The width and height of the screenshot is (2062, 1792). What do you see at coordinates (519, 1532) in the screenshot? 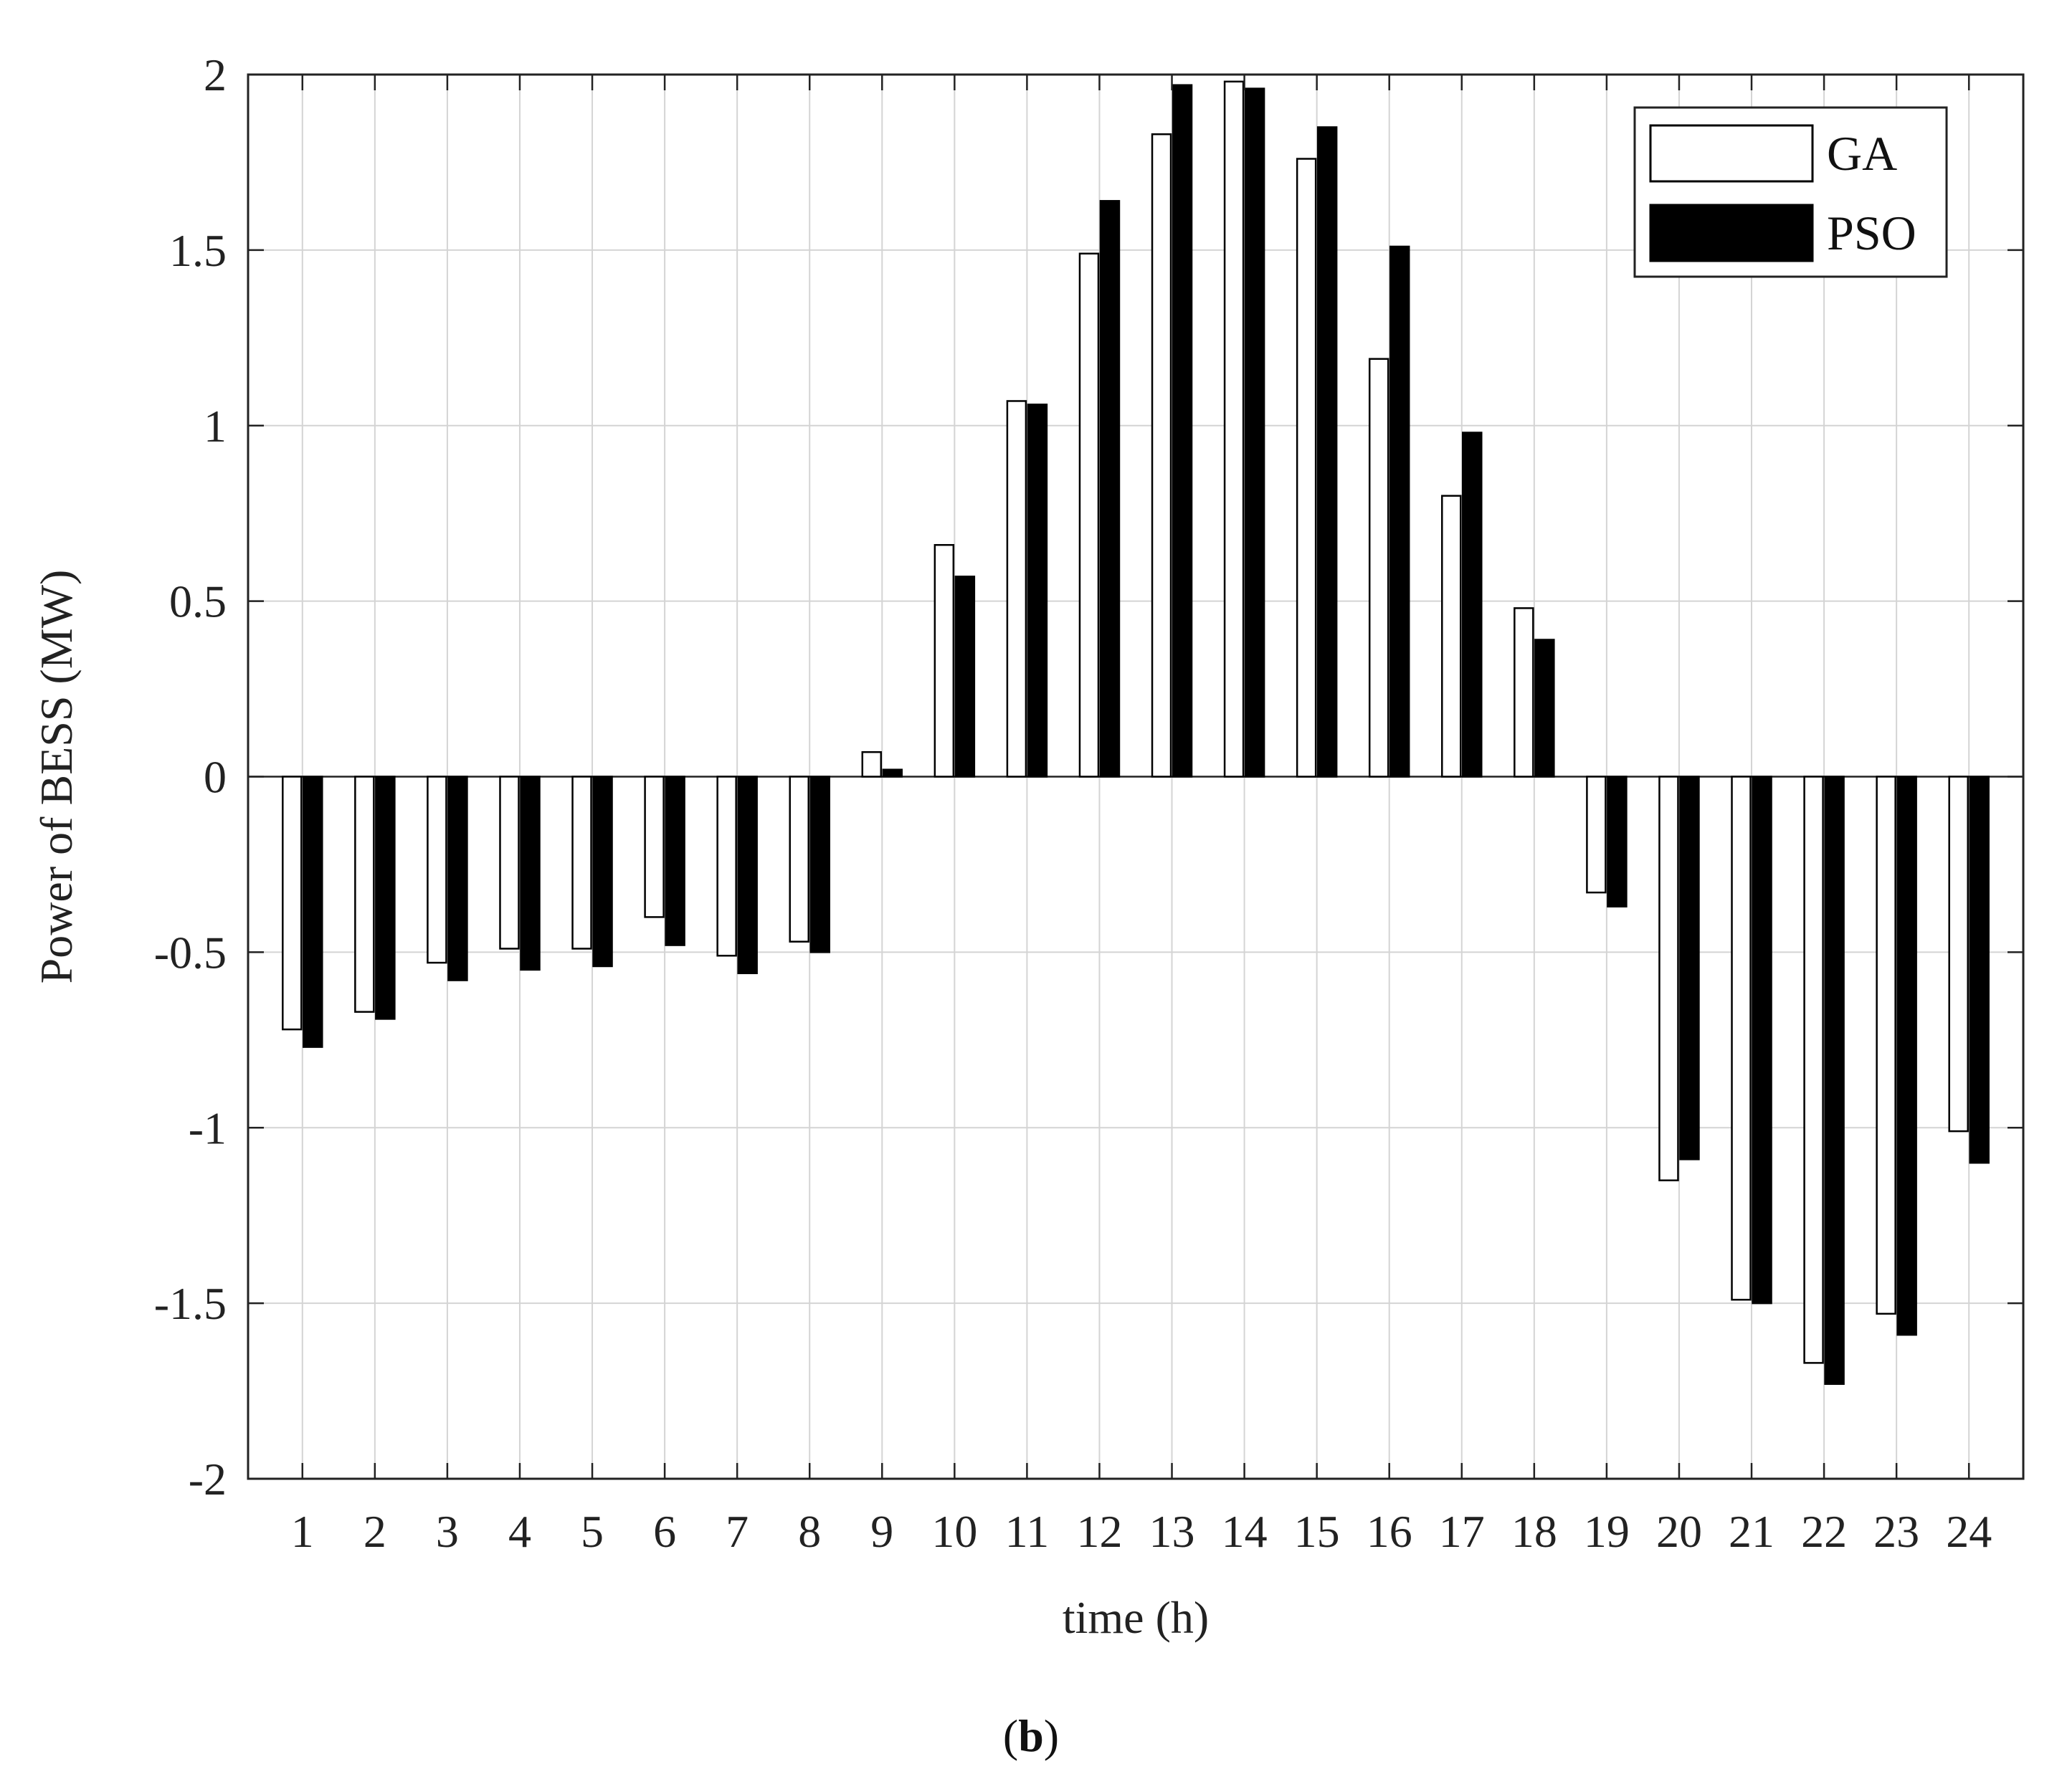
I see `x-tick-label: 4` at bounding box center [519, 1532].